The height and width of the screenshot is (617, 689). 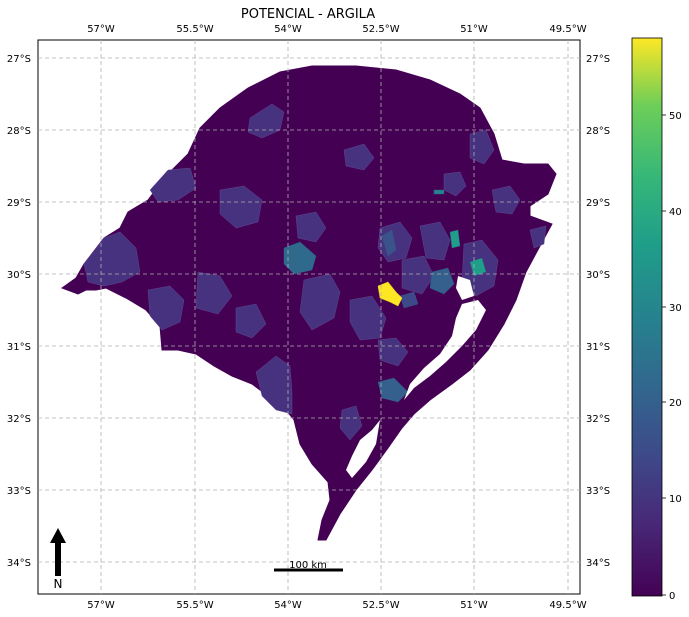 What do you see at coordinates (19, 311) in the screenshot?
I see `y-tick-labels-left: 27°S 28°S 29°S 30°S 31°S 32°S 33°S 34°S` at bounding box center [19, 311].